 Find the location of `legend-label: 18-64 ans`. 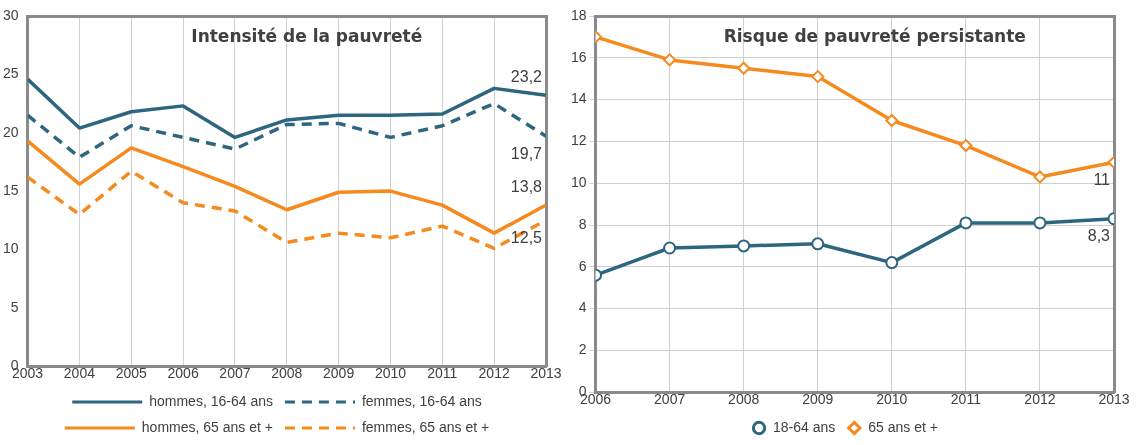

legend-label: 18-64 ans is located at coordinates (804, 426).